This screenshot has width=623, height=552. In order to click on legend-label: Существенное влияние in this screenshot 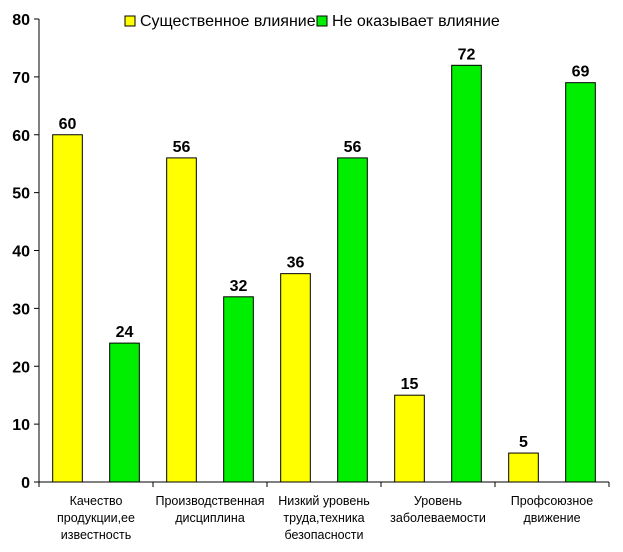, I will do `click(228, 21)`.